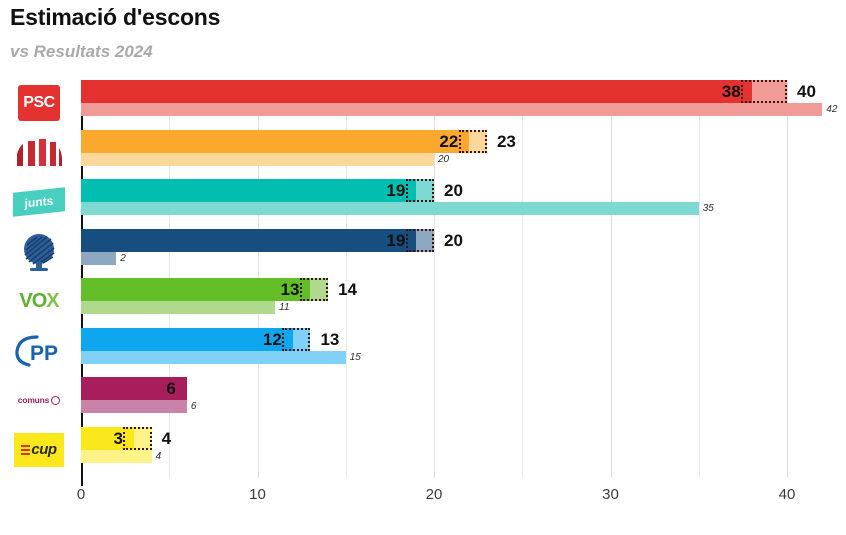 This screenshot has height=535, width=846. What do you see at coordinates (787, 494) in the screenshot?
I see `x-tick-label: 40` at bounding box center [787, 494].